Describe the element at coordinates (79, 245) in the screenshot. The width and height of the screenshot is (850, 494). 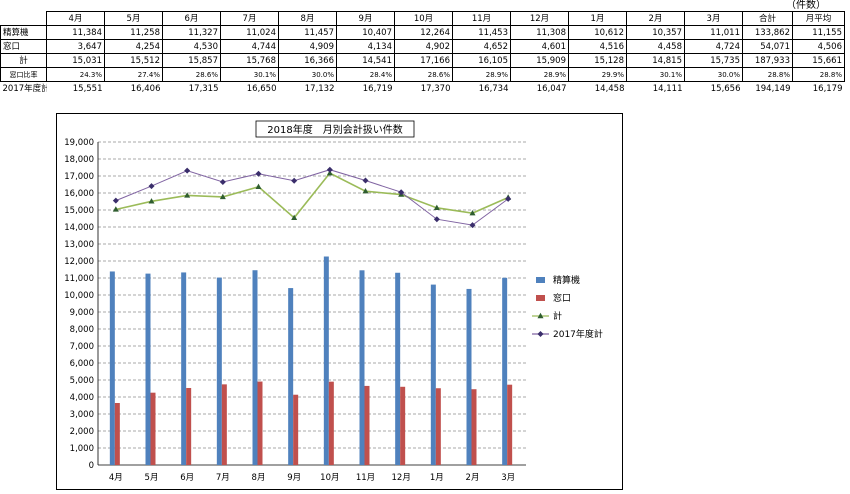
I see `y-tick-label: 13,000` at that location.